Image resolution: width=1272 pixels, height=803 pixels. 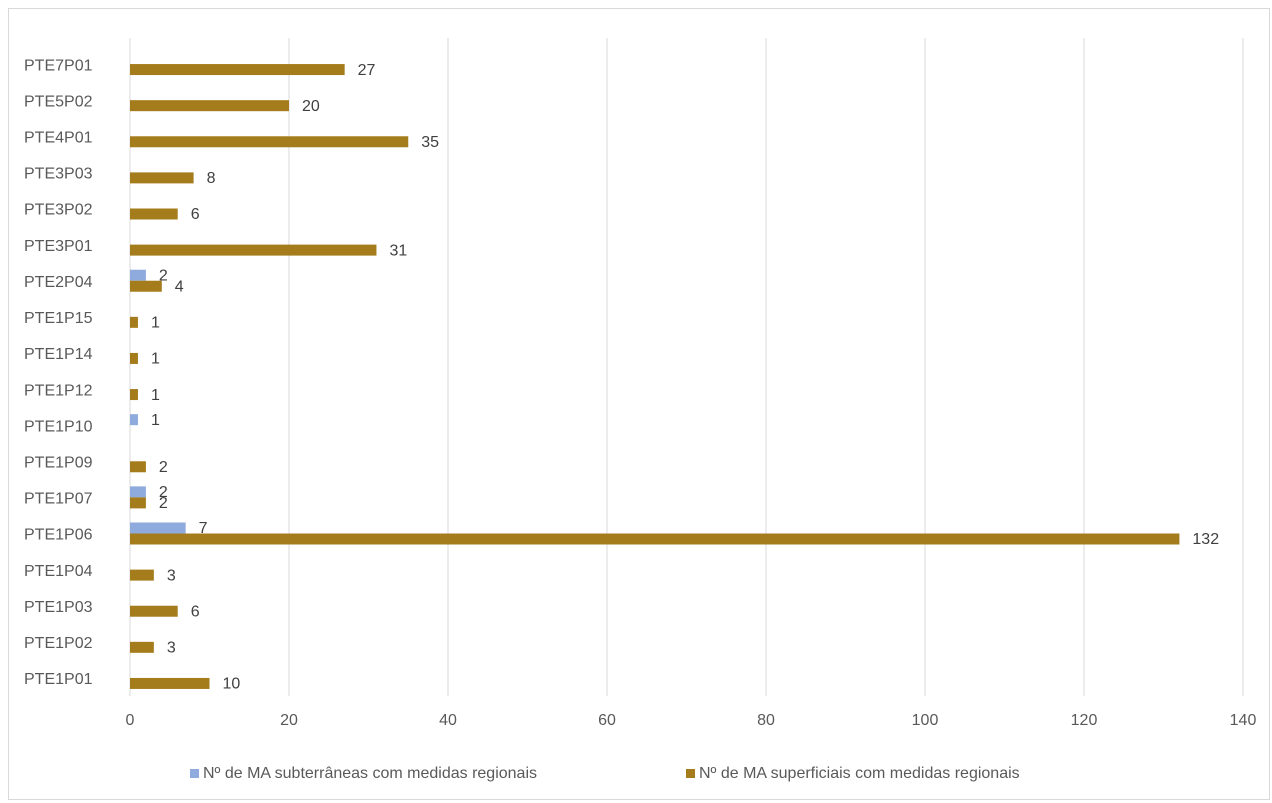 What do you see at coordinates (766, 720) in the screenshot?
I see `x-tick-label: 80` at bounding box center [766, 720].